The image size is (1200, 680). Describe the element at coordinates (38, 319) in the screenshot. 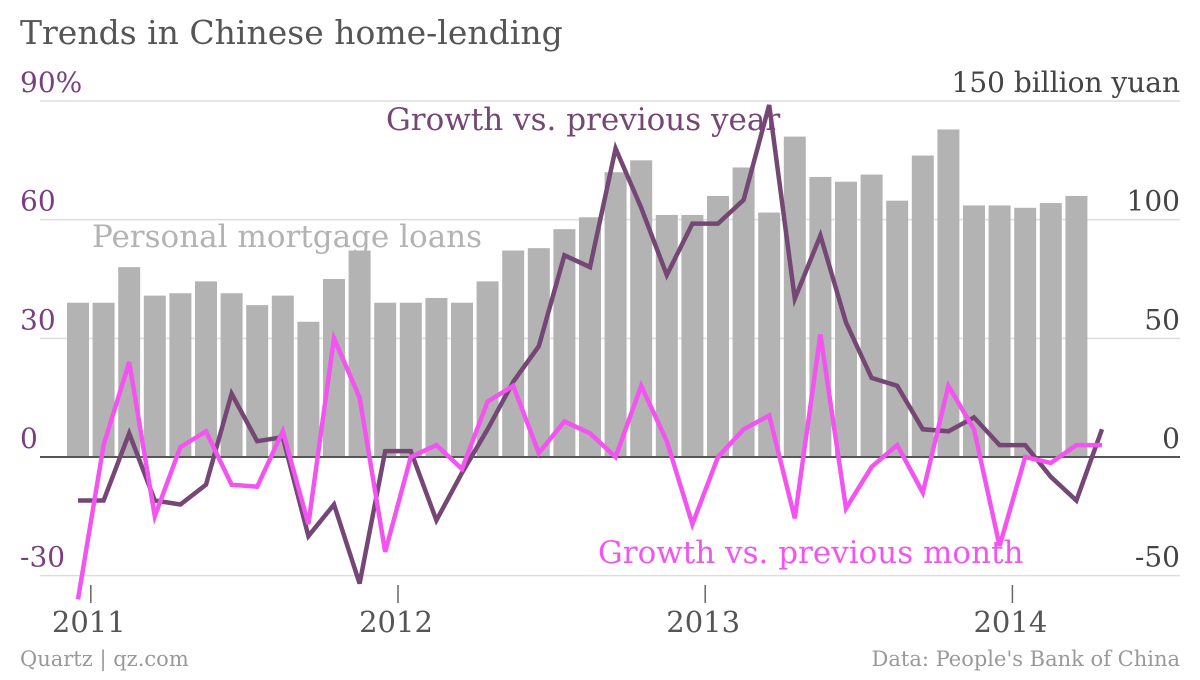

I see `left-tick-label: 30` at that location.